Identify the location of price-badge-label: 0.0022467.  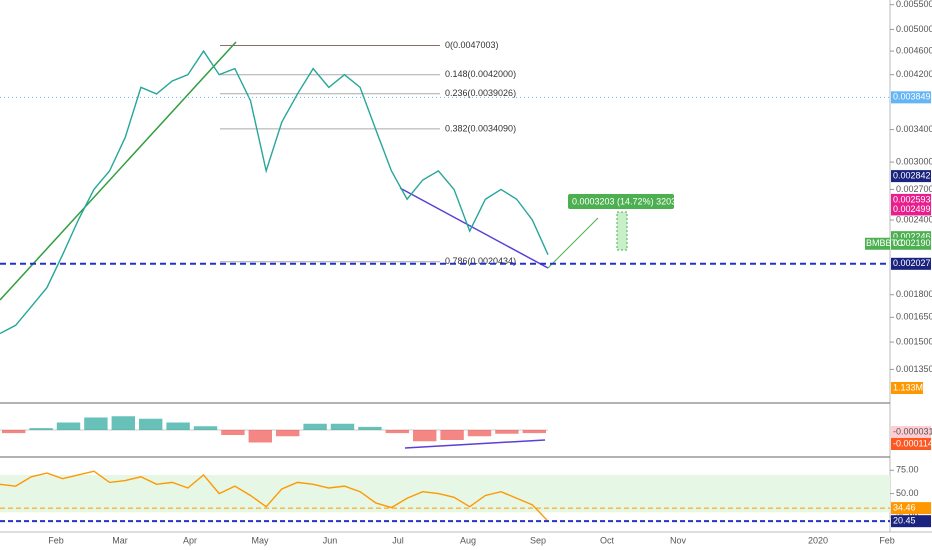
(912, 237).